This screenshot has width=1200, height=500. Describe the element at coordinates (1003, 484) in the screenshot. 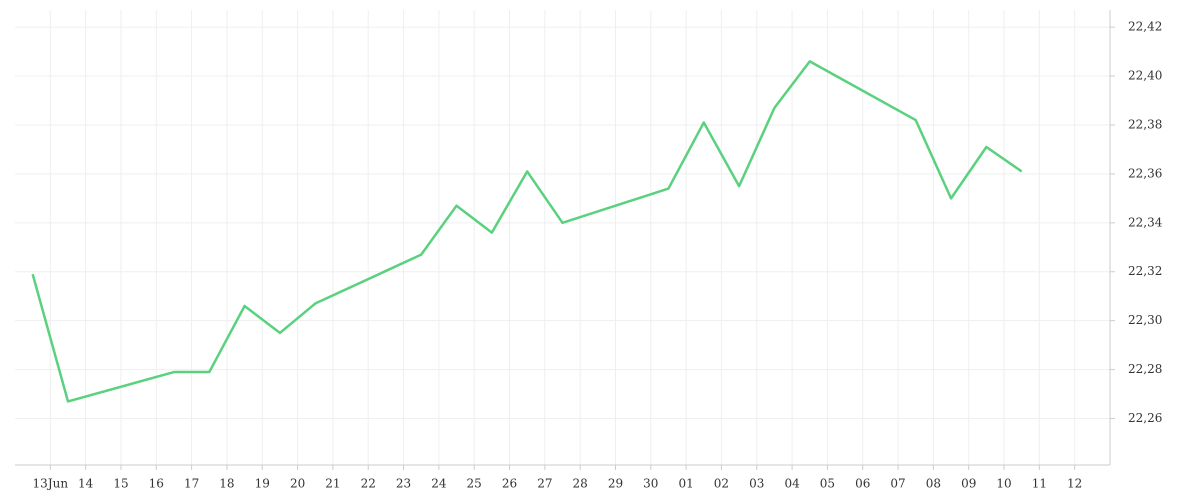

I see `x-tick-label: 10` at that location.